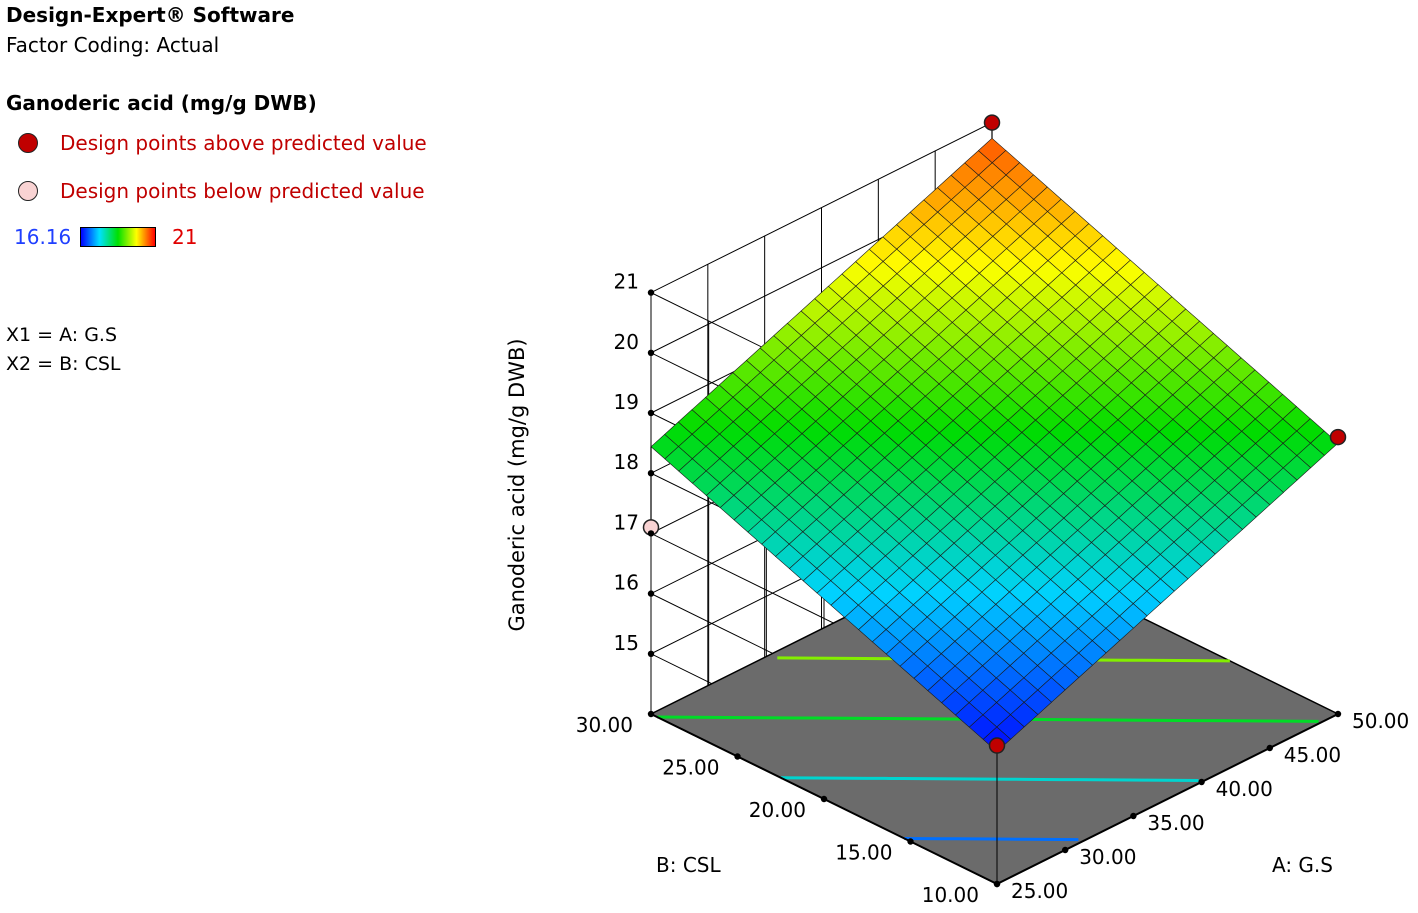  Describe the element at coordinates (62, 335) in the screenshot. I see `factor-x1: X1 = A: G.S` at that location.